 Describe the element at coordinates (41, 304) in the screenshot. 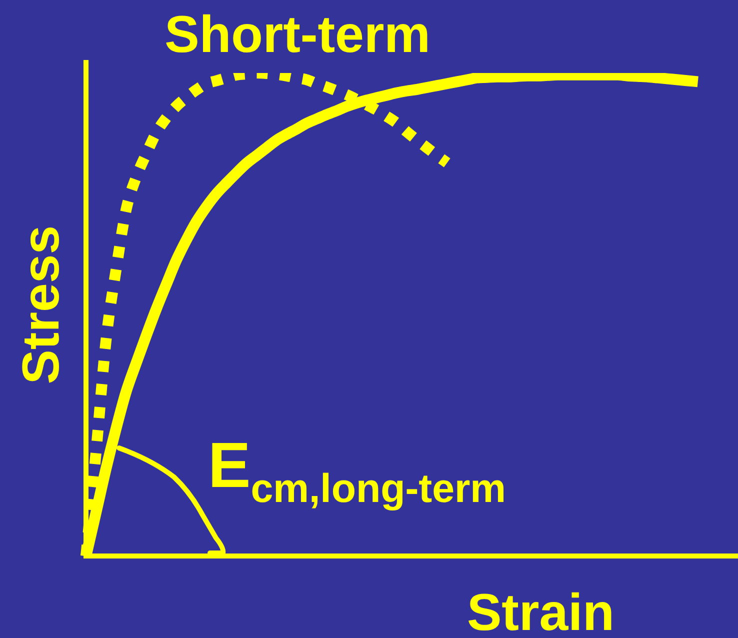

I see `y-axis-title: Stress` at that location.